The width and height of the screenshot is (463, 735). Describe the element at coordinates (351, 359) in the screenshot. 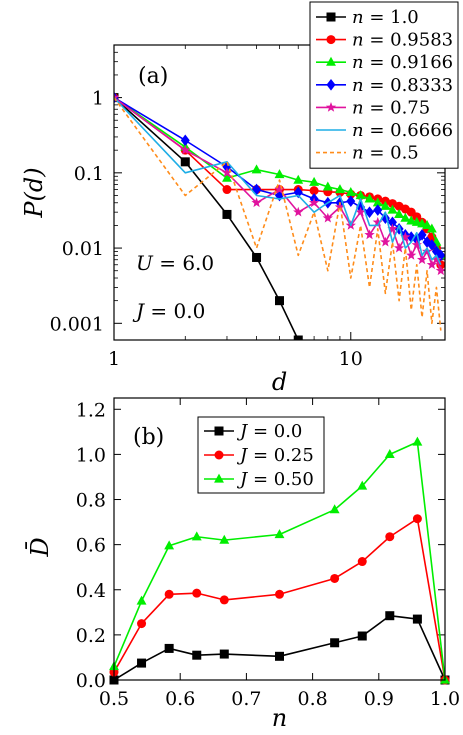

I see `x-tick-label: 10` at that location.